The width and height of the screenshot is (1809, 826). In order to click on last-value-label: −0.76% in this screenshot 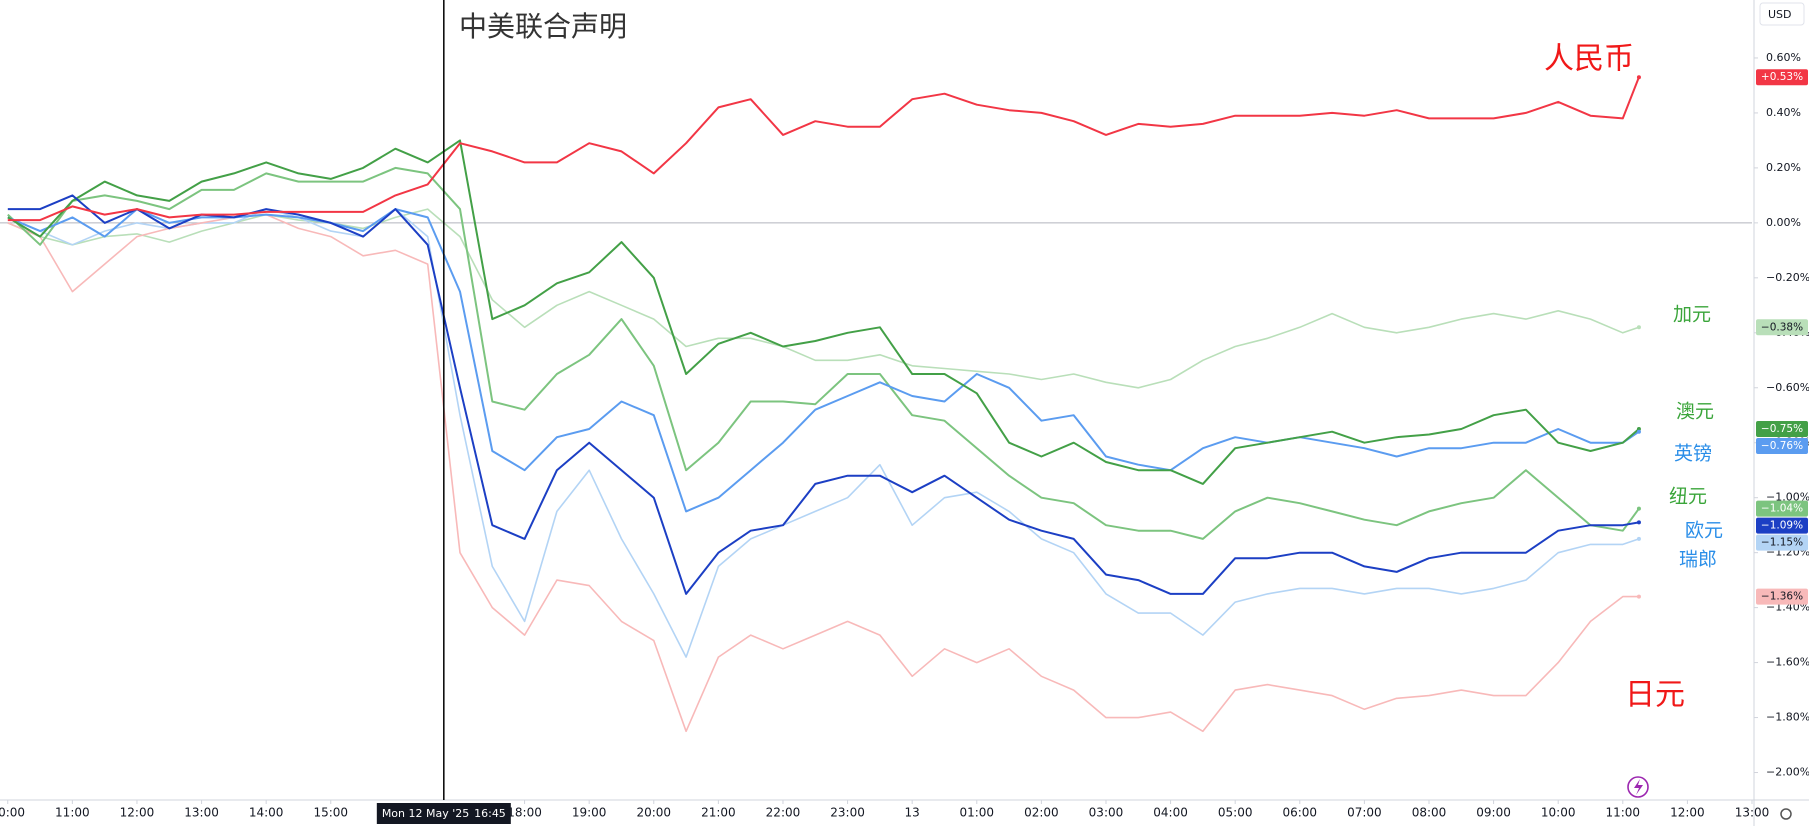, I will do `click(1782, 446)`.